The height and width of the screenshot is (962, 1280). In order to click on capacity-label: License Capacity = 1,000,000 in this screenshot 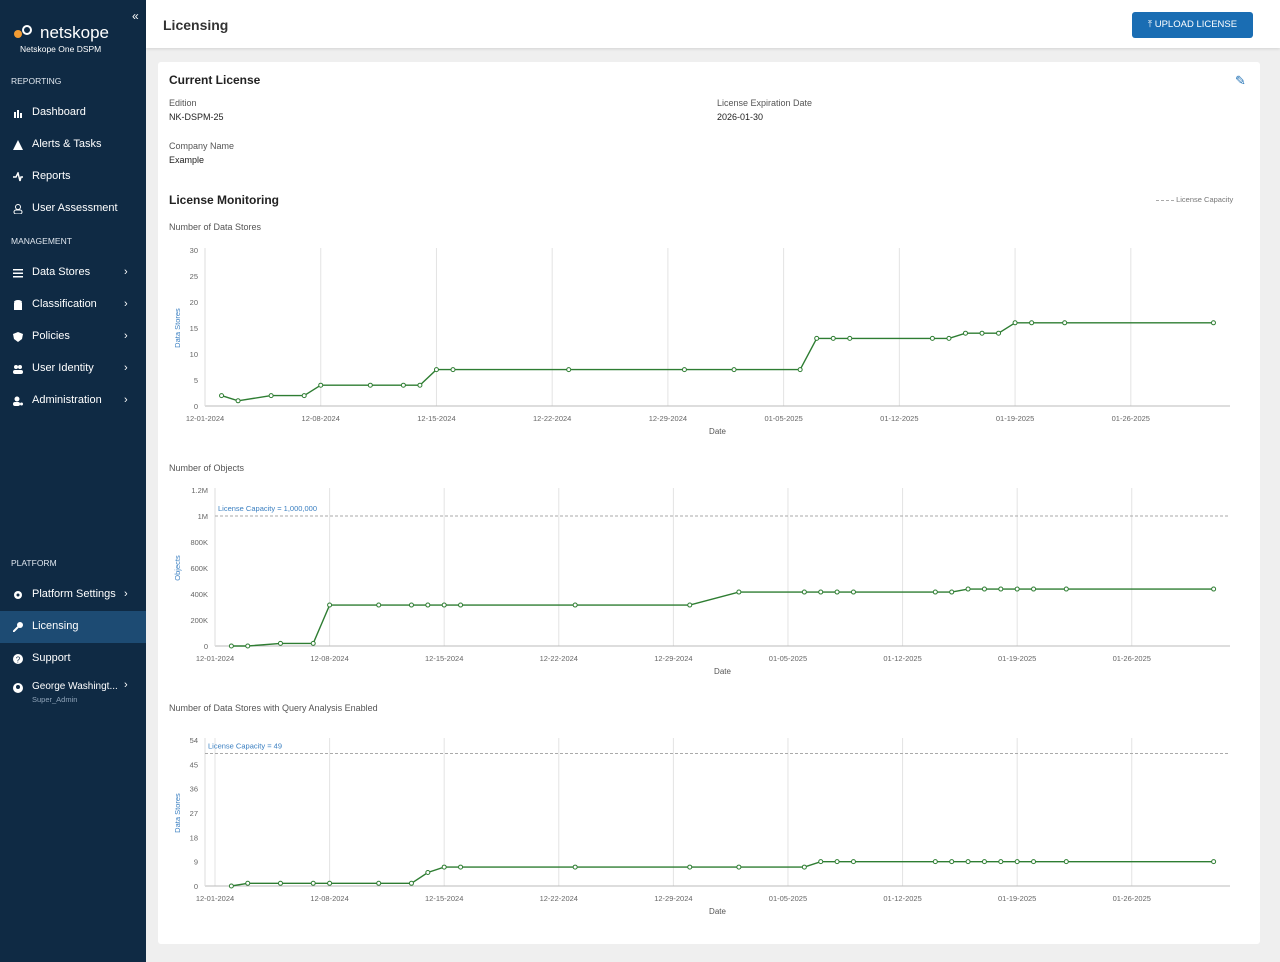, I will do `click(267, 508)`.